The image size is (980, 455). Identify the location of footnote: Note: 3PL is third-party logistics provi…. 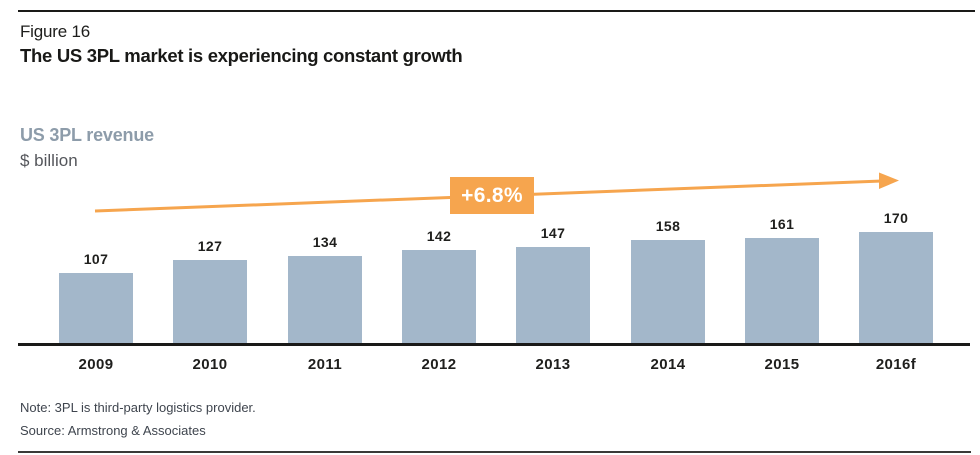
(138, 407).